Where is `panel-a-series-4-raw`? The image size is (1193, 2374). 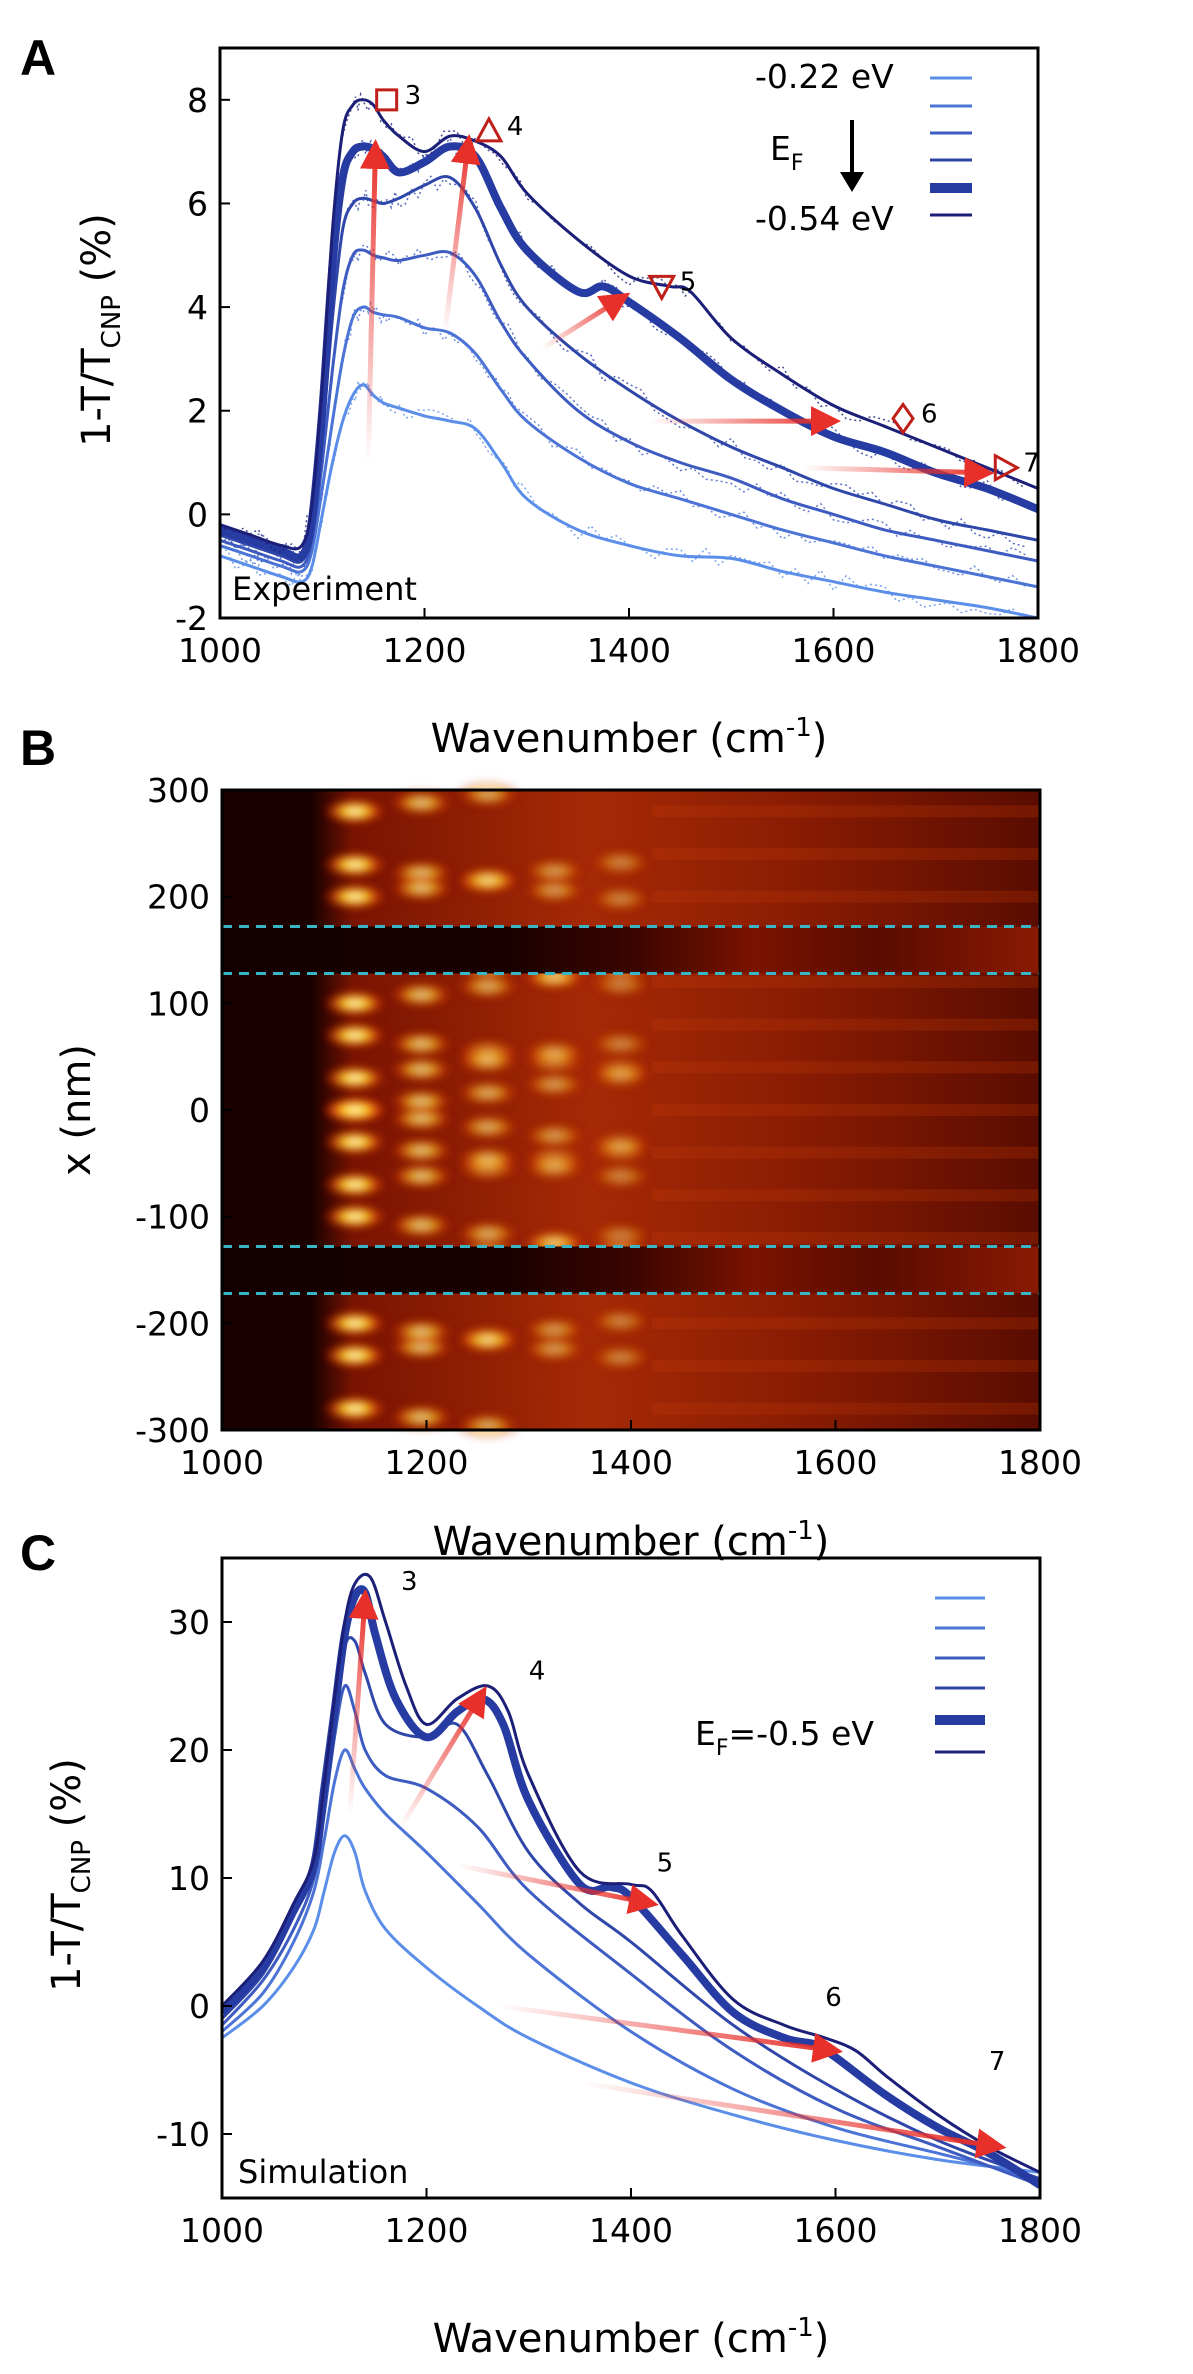
panel-a-series-4-raw is located at coordinates (623, 369).